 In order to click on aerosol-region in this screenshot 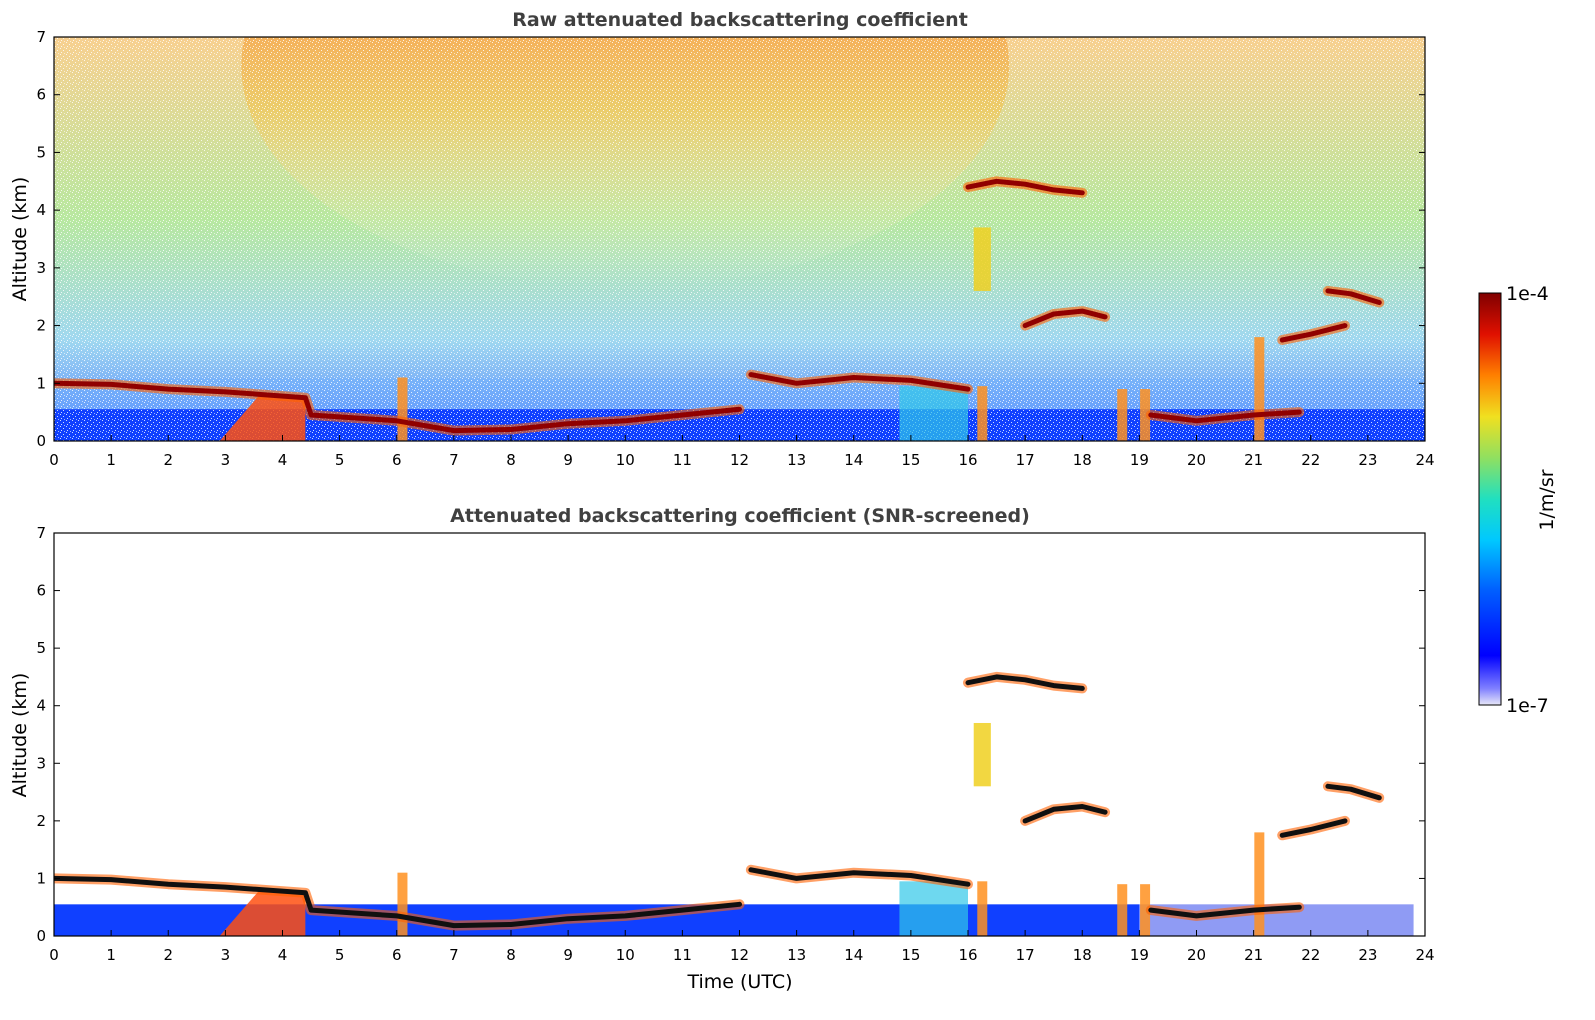, I will do `click(933, 413)`.